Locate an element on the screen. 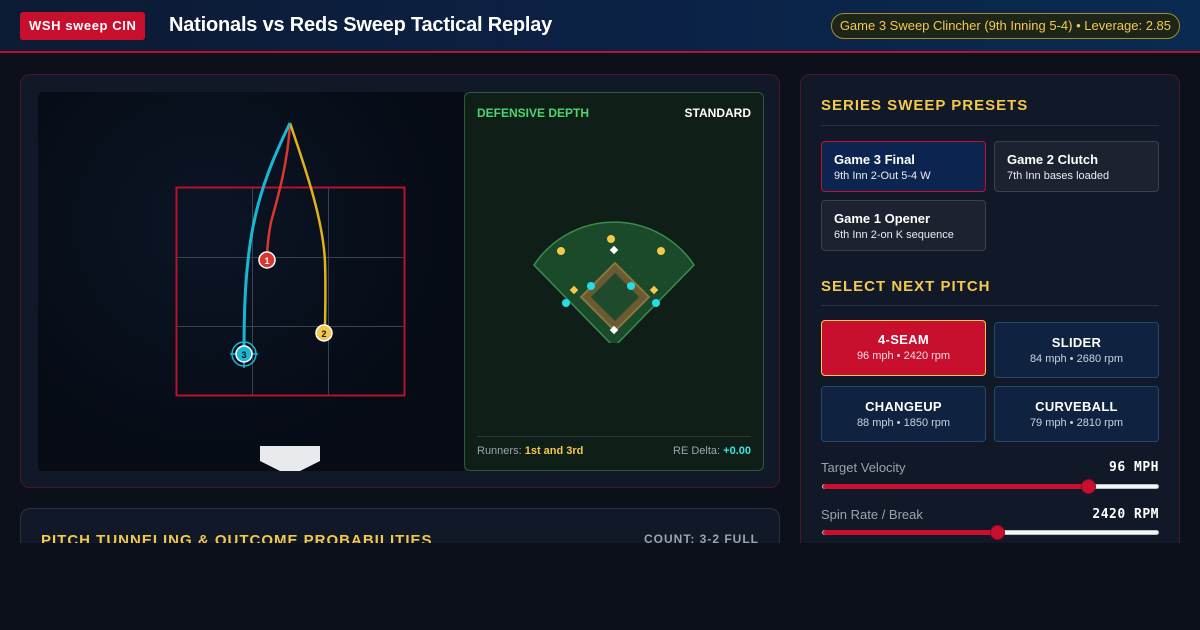 The image size is (1200, 630). pitch-marker-1: 1 is located at coordinates (267, 260).